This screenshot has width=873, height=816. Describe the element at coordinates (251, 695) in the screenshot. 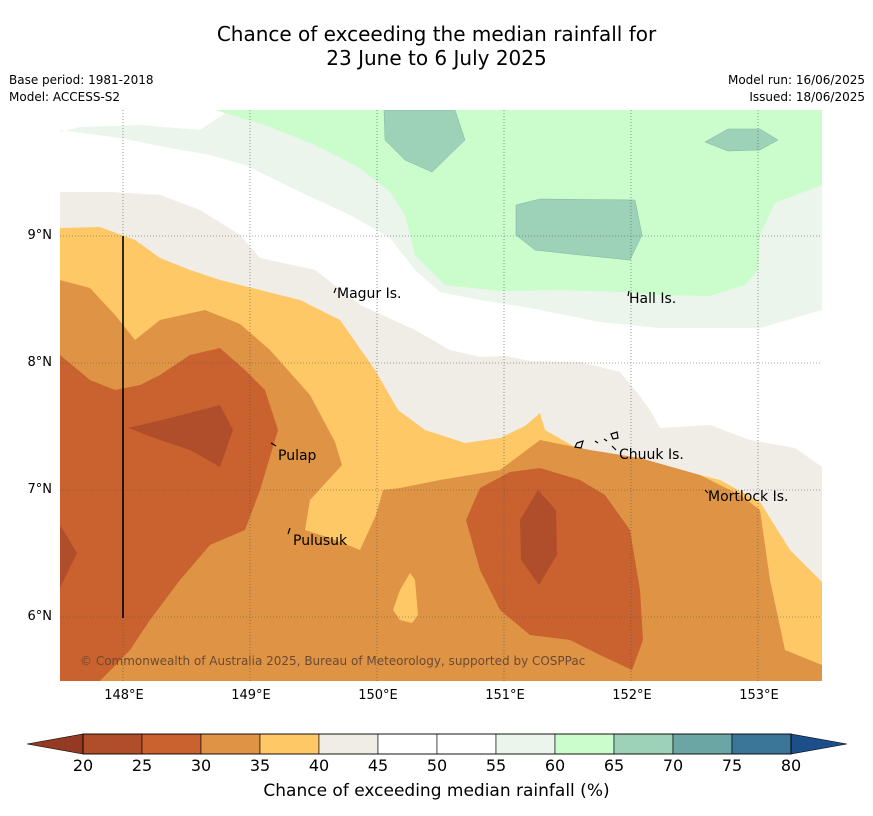

I see `x-tick-149: 149°E` at that location.